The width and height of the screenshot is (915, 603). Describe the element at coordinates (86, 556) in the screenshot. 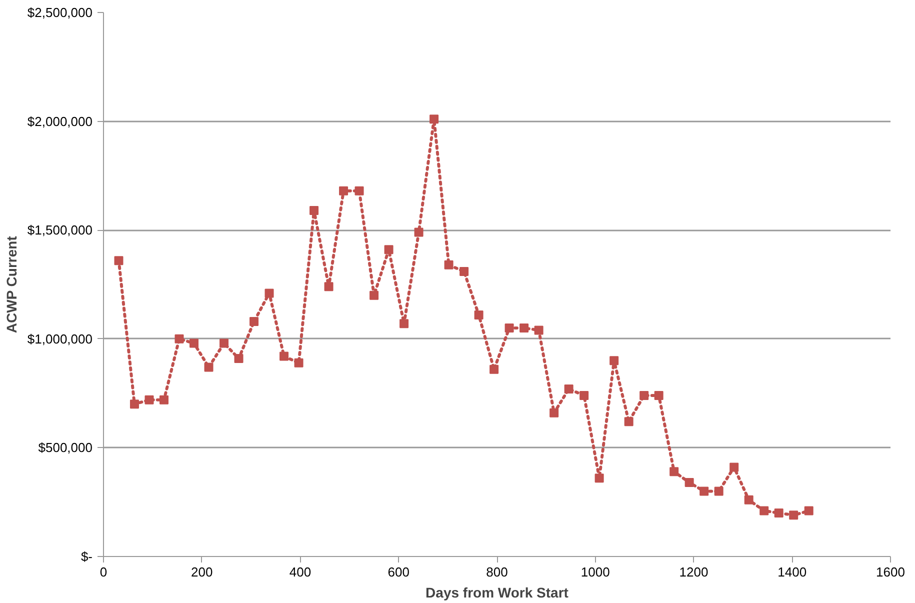

I see `y-tick-label: $-` at that location.